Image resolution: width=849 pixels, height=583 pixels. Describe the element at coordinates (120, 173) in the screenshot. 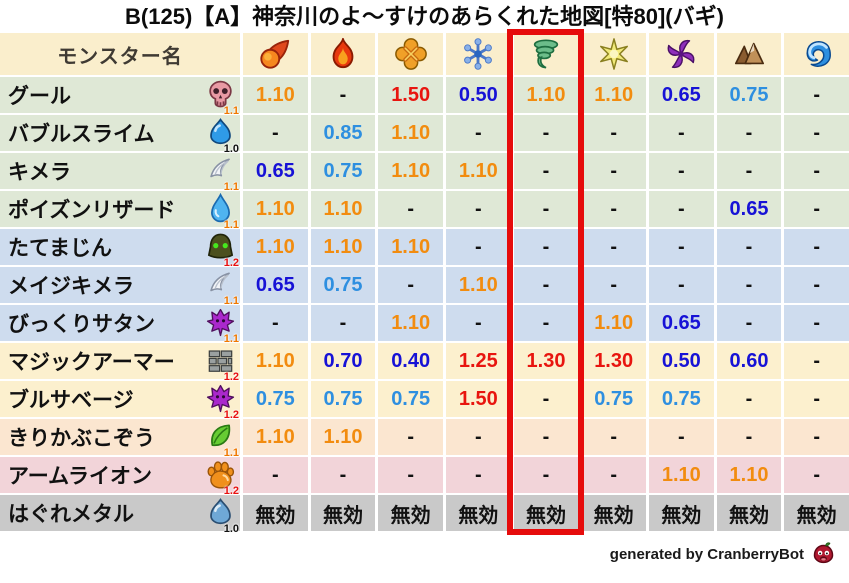

I see `monster-name-cell: キメラ 1.1` at that location.